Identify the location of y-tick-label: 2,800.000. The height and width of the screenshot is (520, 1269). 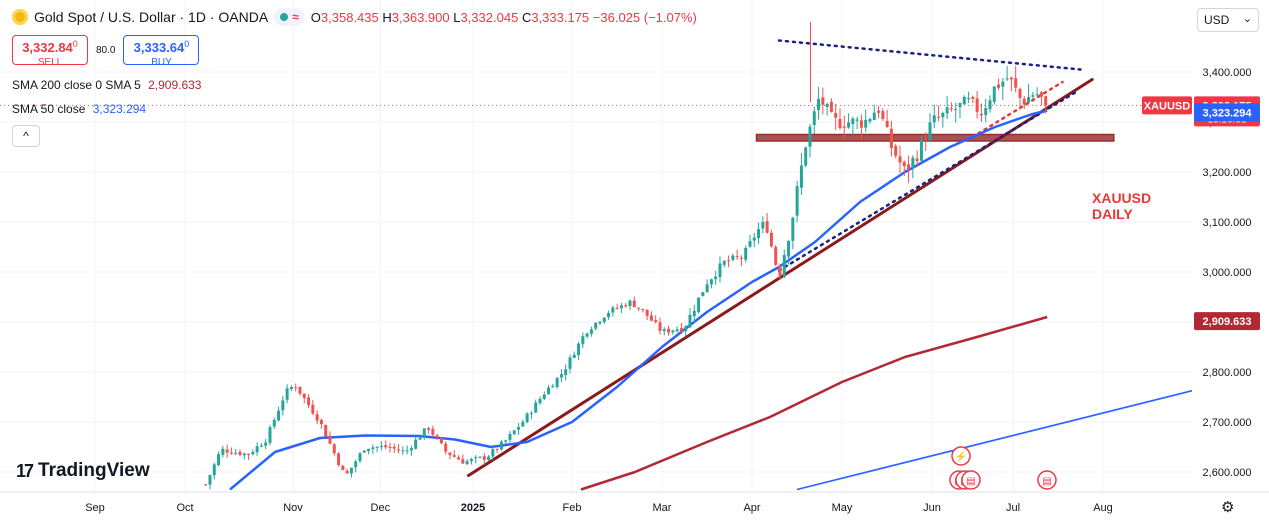
(1227, 373).